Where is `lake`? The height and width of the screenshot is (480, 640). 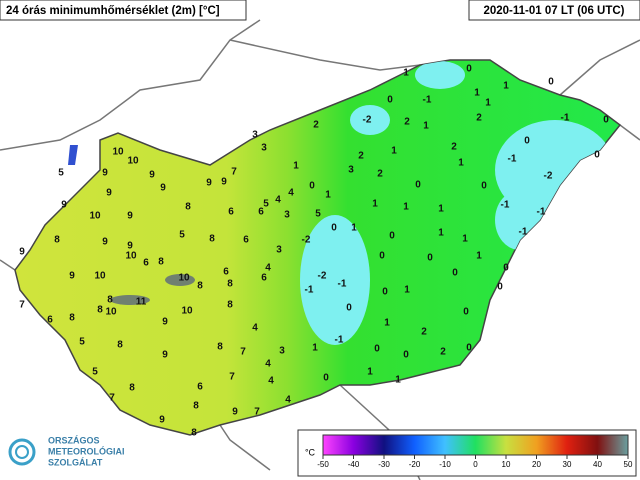 lake is located at coordinates (73, 155).